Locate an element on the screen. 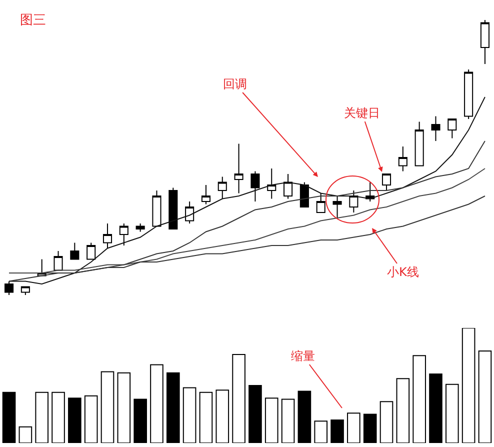  annotation: 缩量 is located at coordinates (303, 356).